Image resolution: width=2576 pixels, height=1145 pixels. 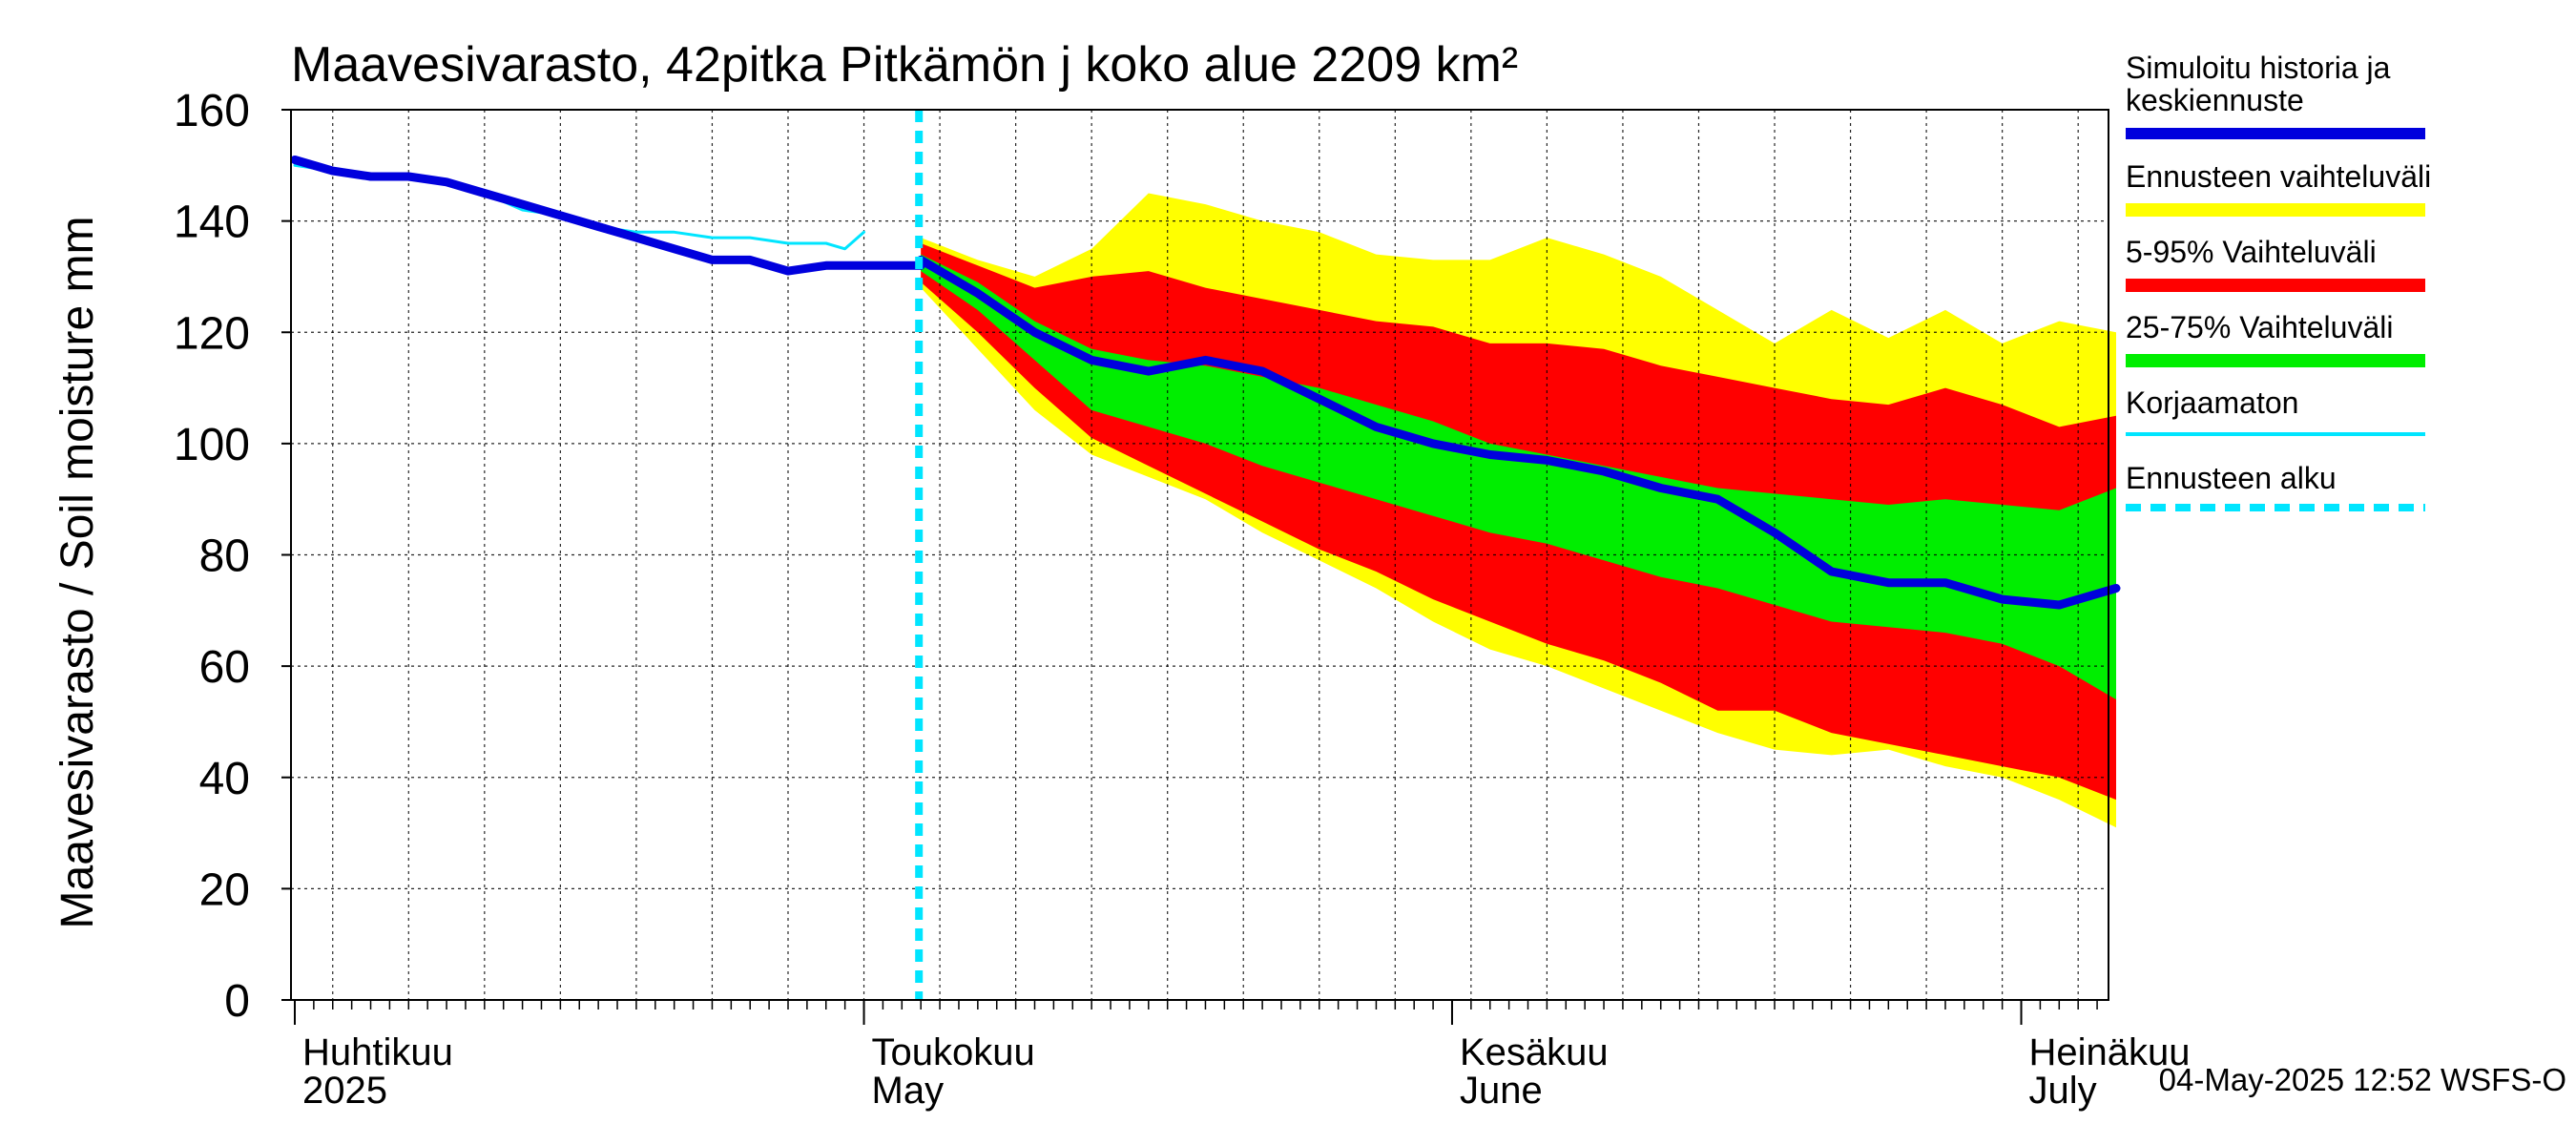 What do you see at coordinates (2259, 327) in the screenshot?
I see `legend-label: 25-75% Vaihteluväli` at bounding box center [2259, 327].